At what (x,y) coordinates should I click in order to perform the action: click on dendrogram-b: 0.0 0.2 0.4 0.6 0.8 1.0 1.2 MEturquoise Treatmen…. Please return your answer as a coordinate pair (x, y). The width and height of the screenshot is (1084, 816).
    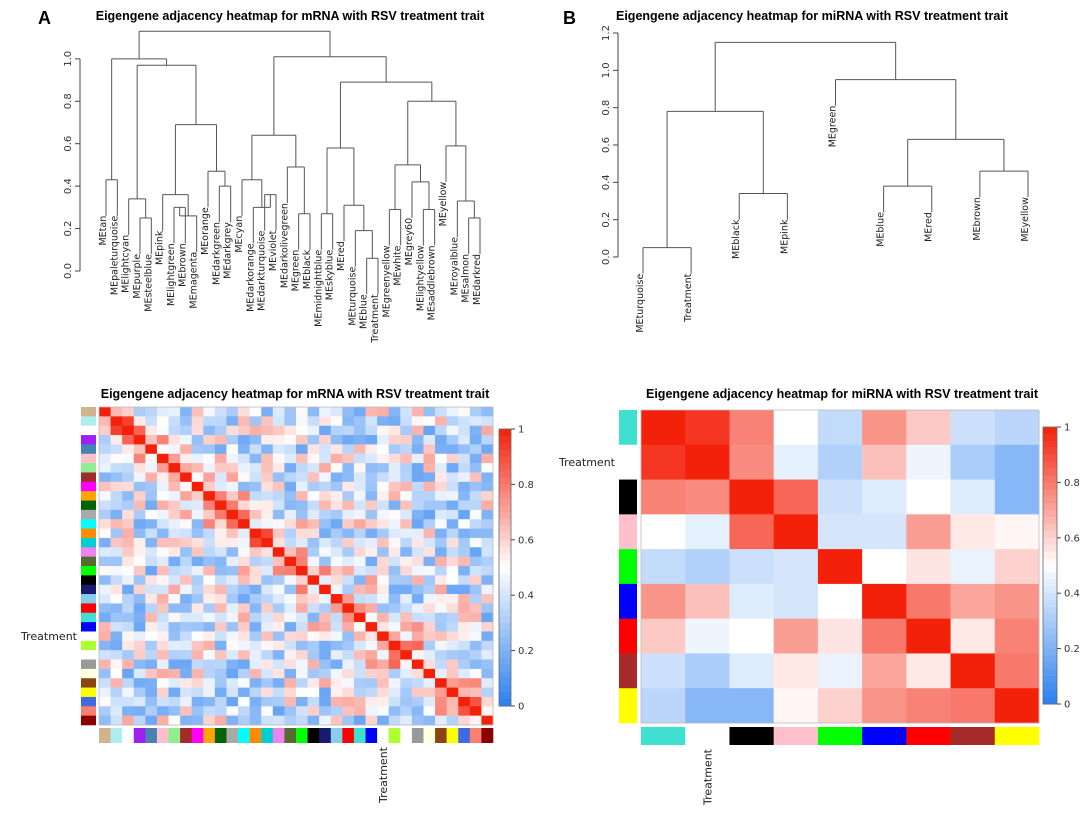
    Looking at the image, I should click on (816, 179).